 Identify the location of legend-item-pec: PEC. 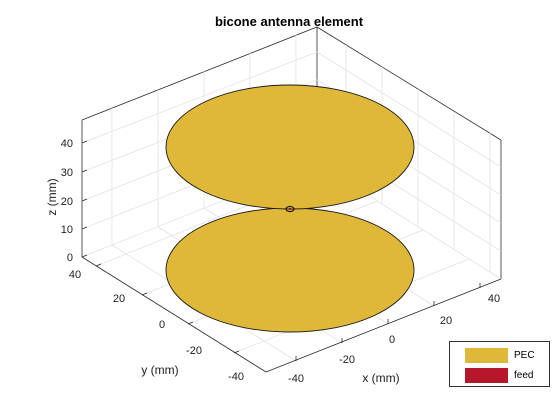
(500, 355).